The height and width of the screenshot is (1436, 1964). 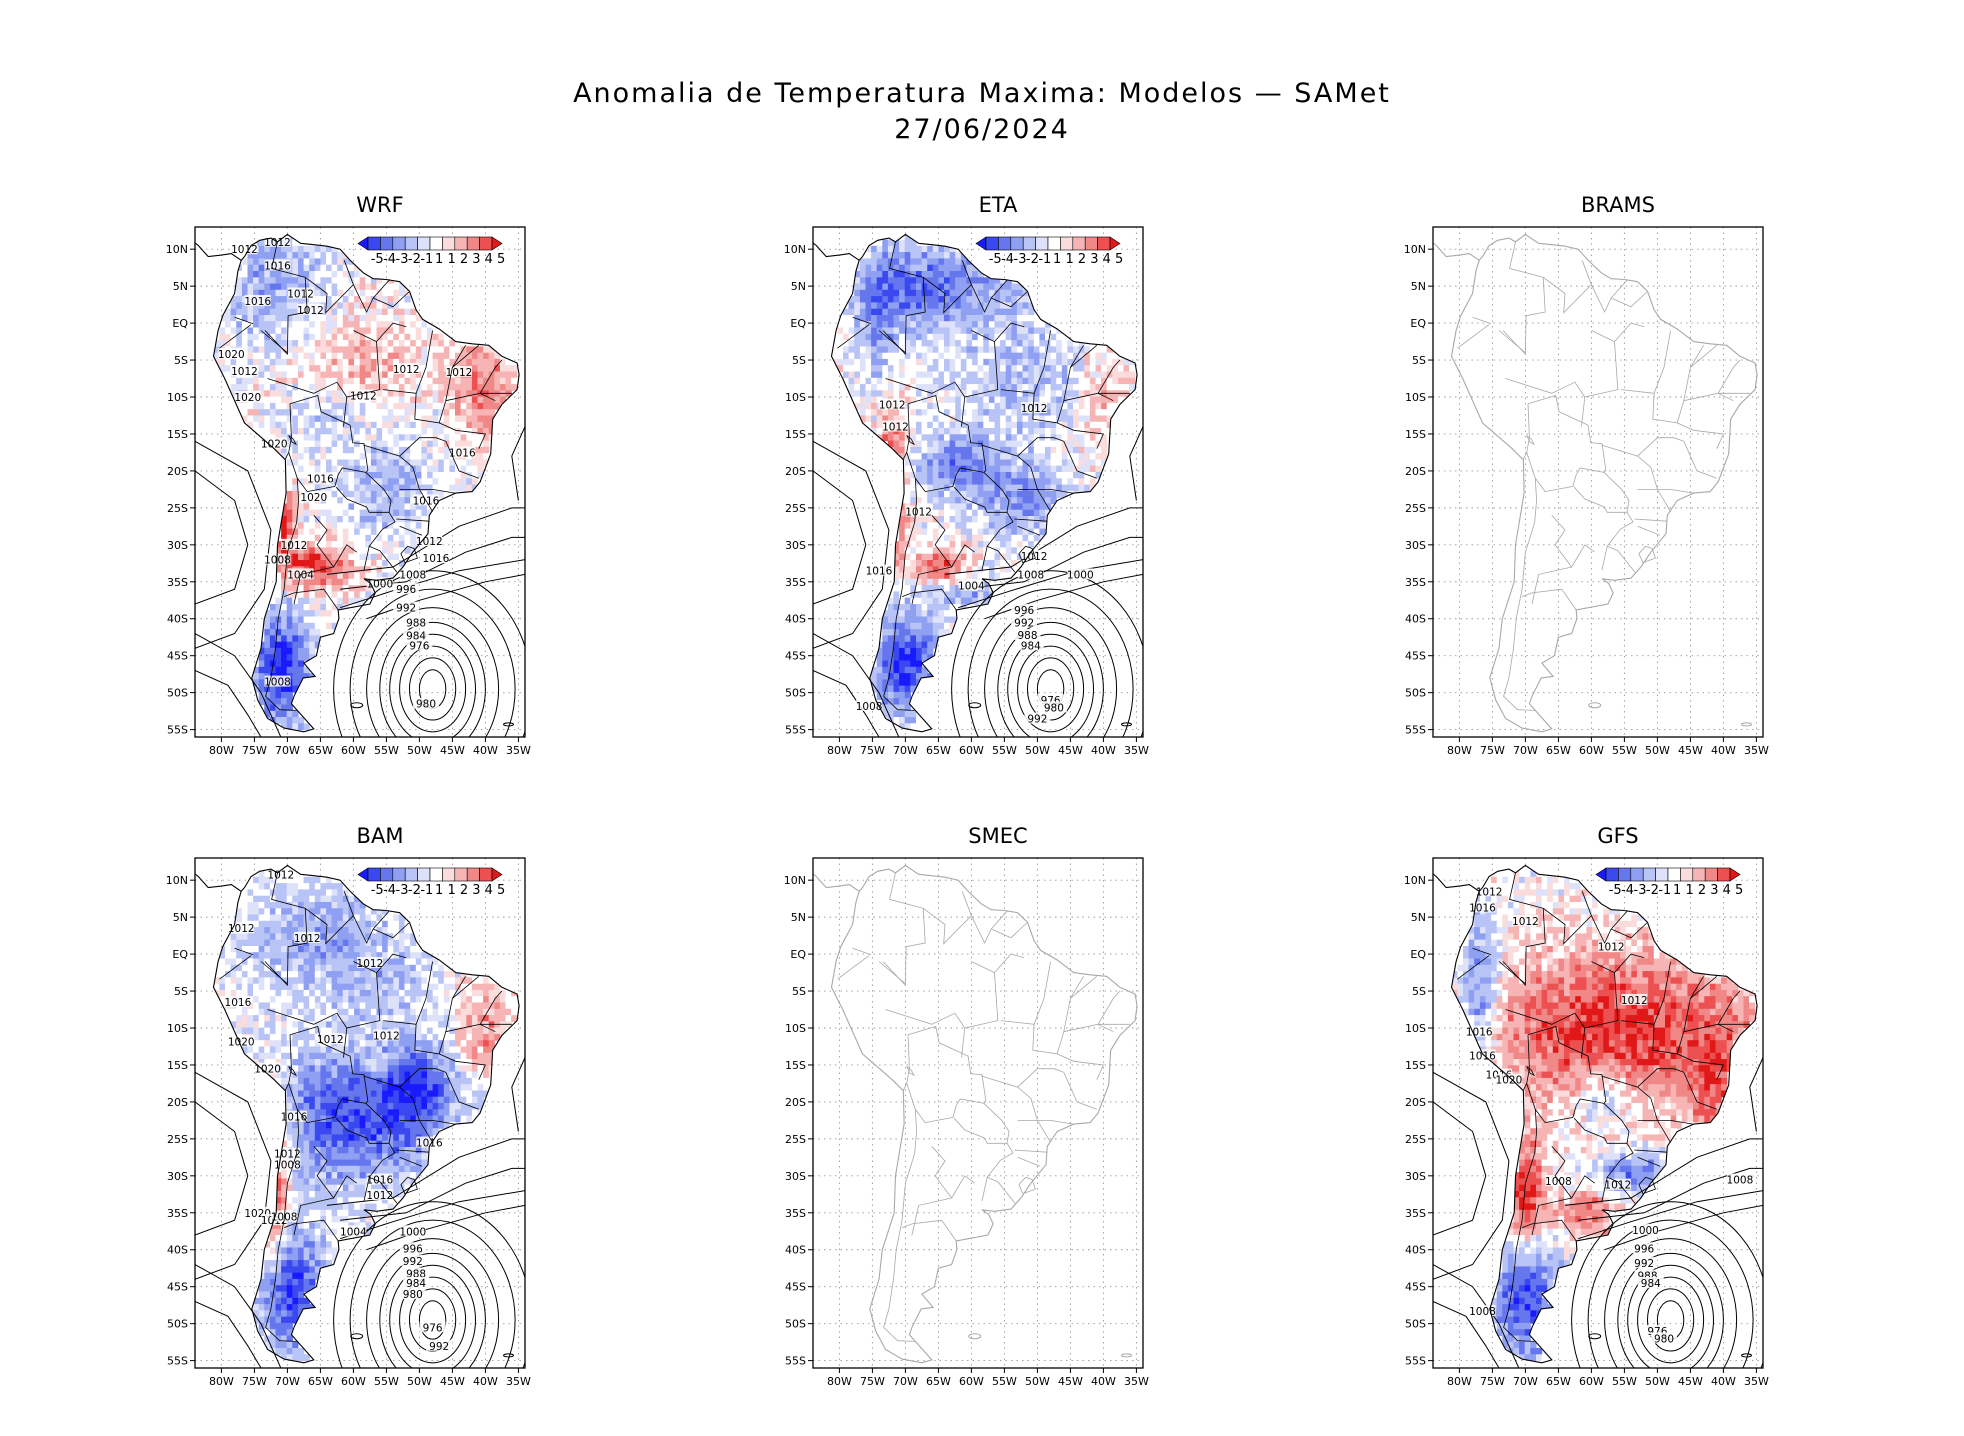 I want to click on colorbar-label: 5, so click(x=501, y=890).